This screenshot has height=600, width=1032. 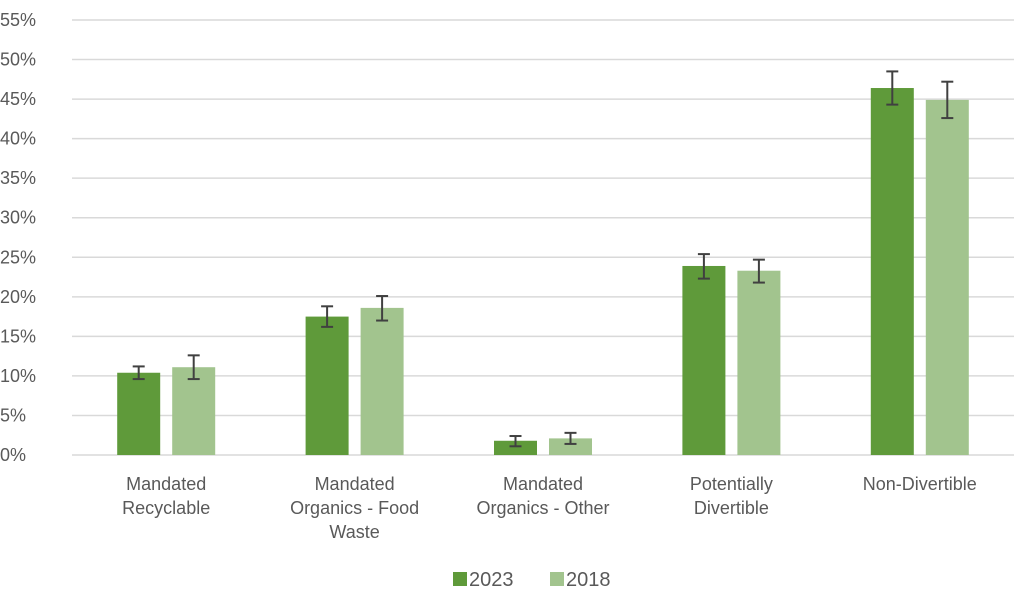 I want to click on category-label: Mandated Recyclable, so click(x=166, y=496).